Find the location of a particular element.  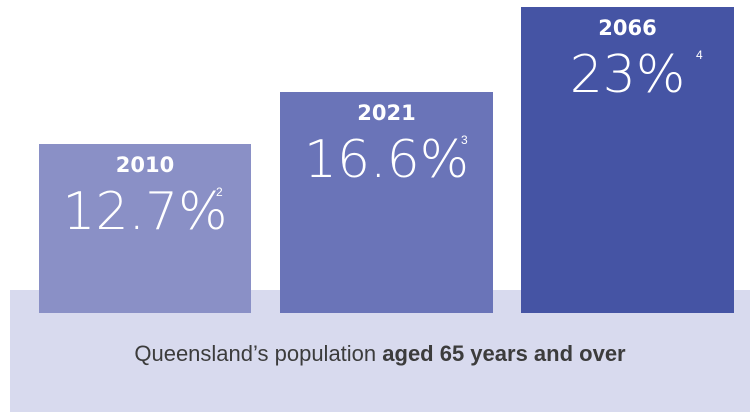

bar-year-label: 2021 is located at coordinates (386, 113).